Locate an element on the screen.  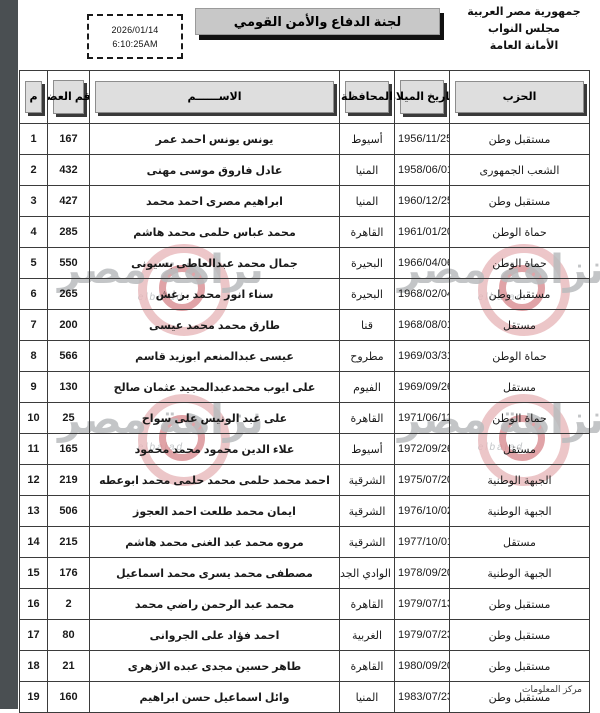
cell-name: على عبد الونيس على سواح is located at coordinates (214, 418).